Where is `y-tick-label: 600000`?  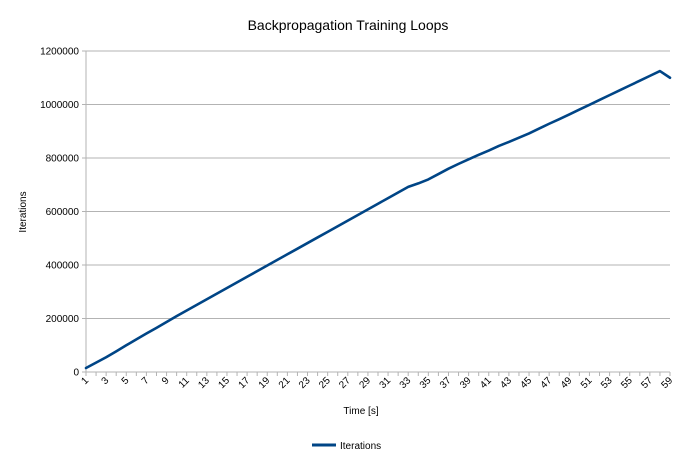 y-tick-label: 600000 is located at coordinates (63, 212).